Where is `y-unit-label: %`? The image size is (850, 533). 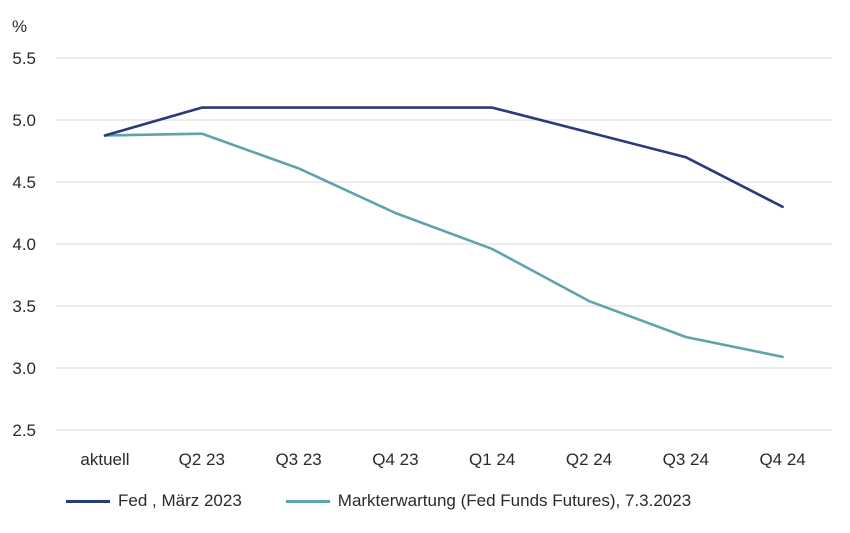 y-unit-label: % is located at coordinates (19, 26).